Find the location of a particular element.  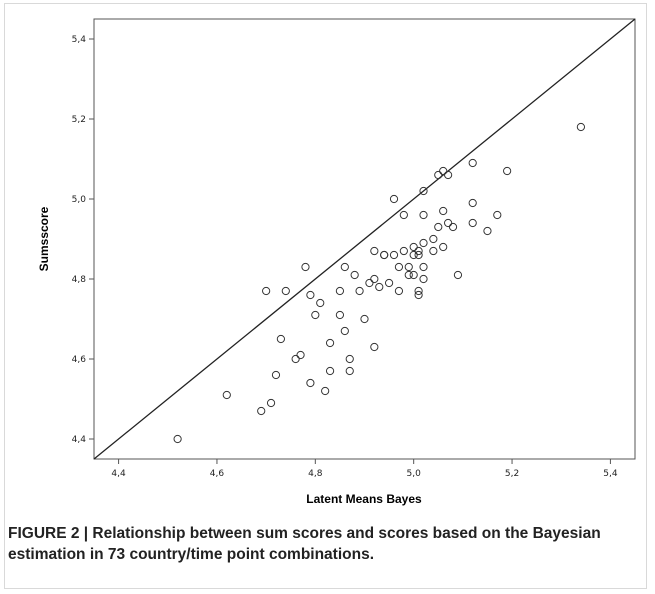

y-tick-label: 4,8 is located at coordinates (79, 280).